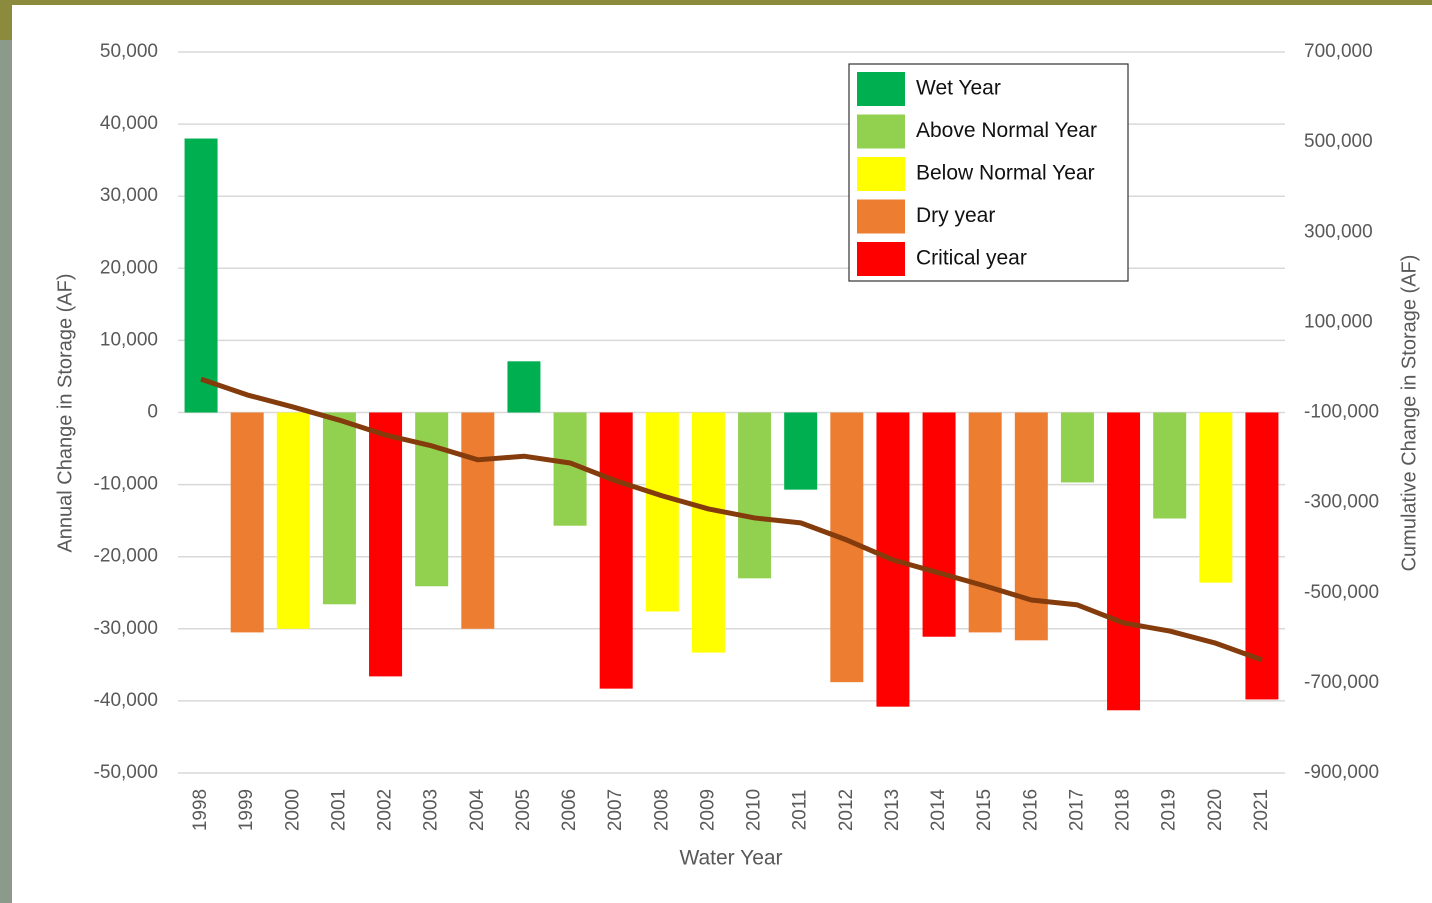  Describe the element at coordinates (1261, 810) in the screenshot. I see `x-tick-label: 2021` at that location.